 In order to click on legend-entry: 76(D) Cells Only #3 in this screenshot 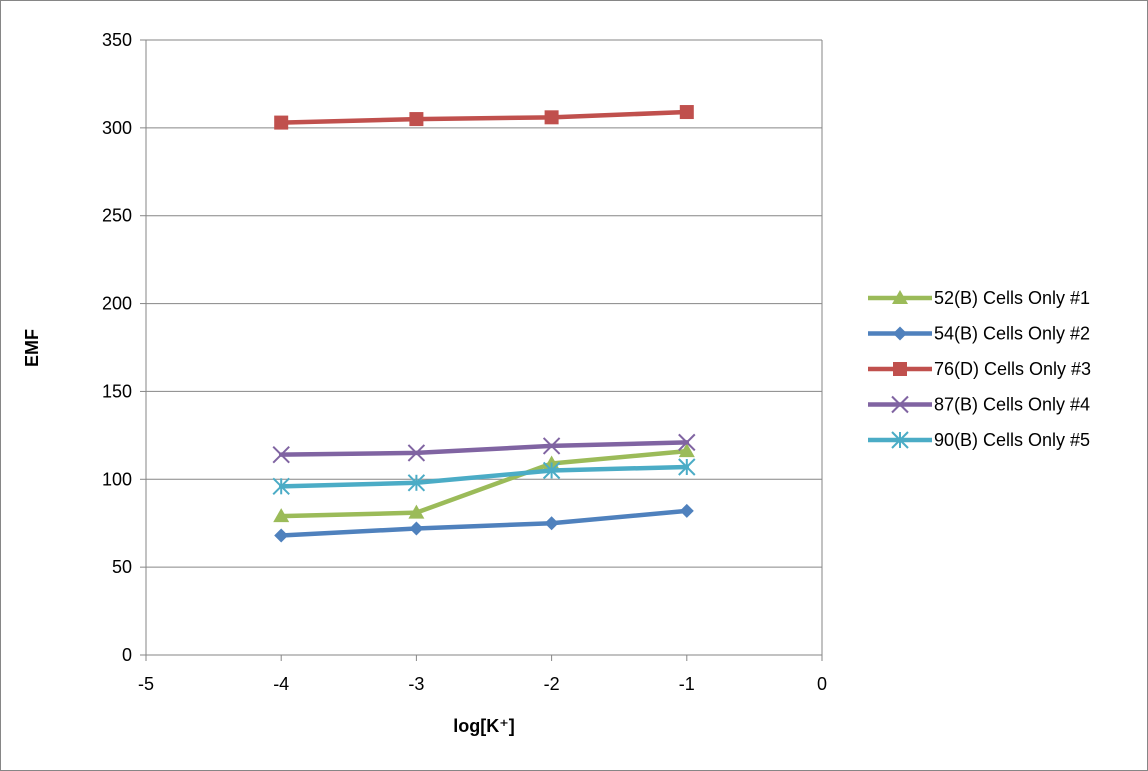, I will do `click(979, 369)`.